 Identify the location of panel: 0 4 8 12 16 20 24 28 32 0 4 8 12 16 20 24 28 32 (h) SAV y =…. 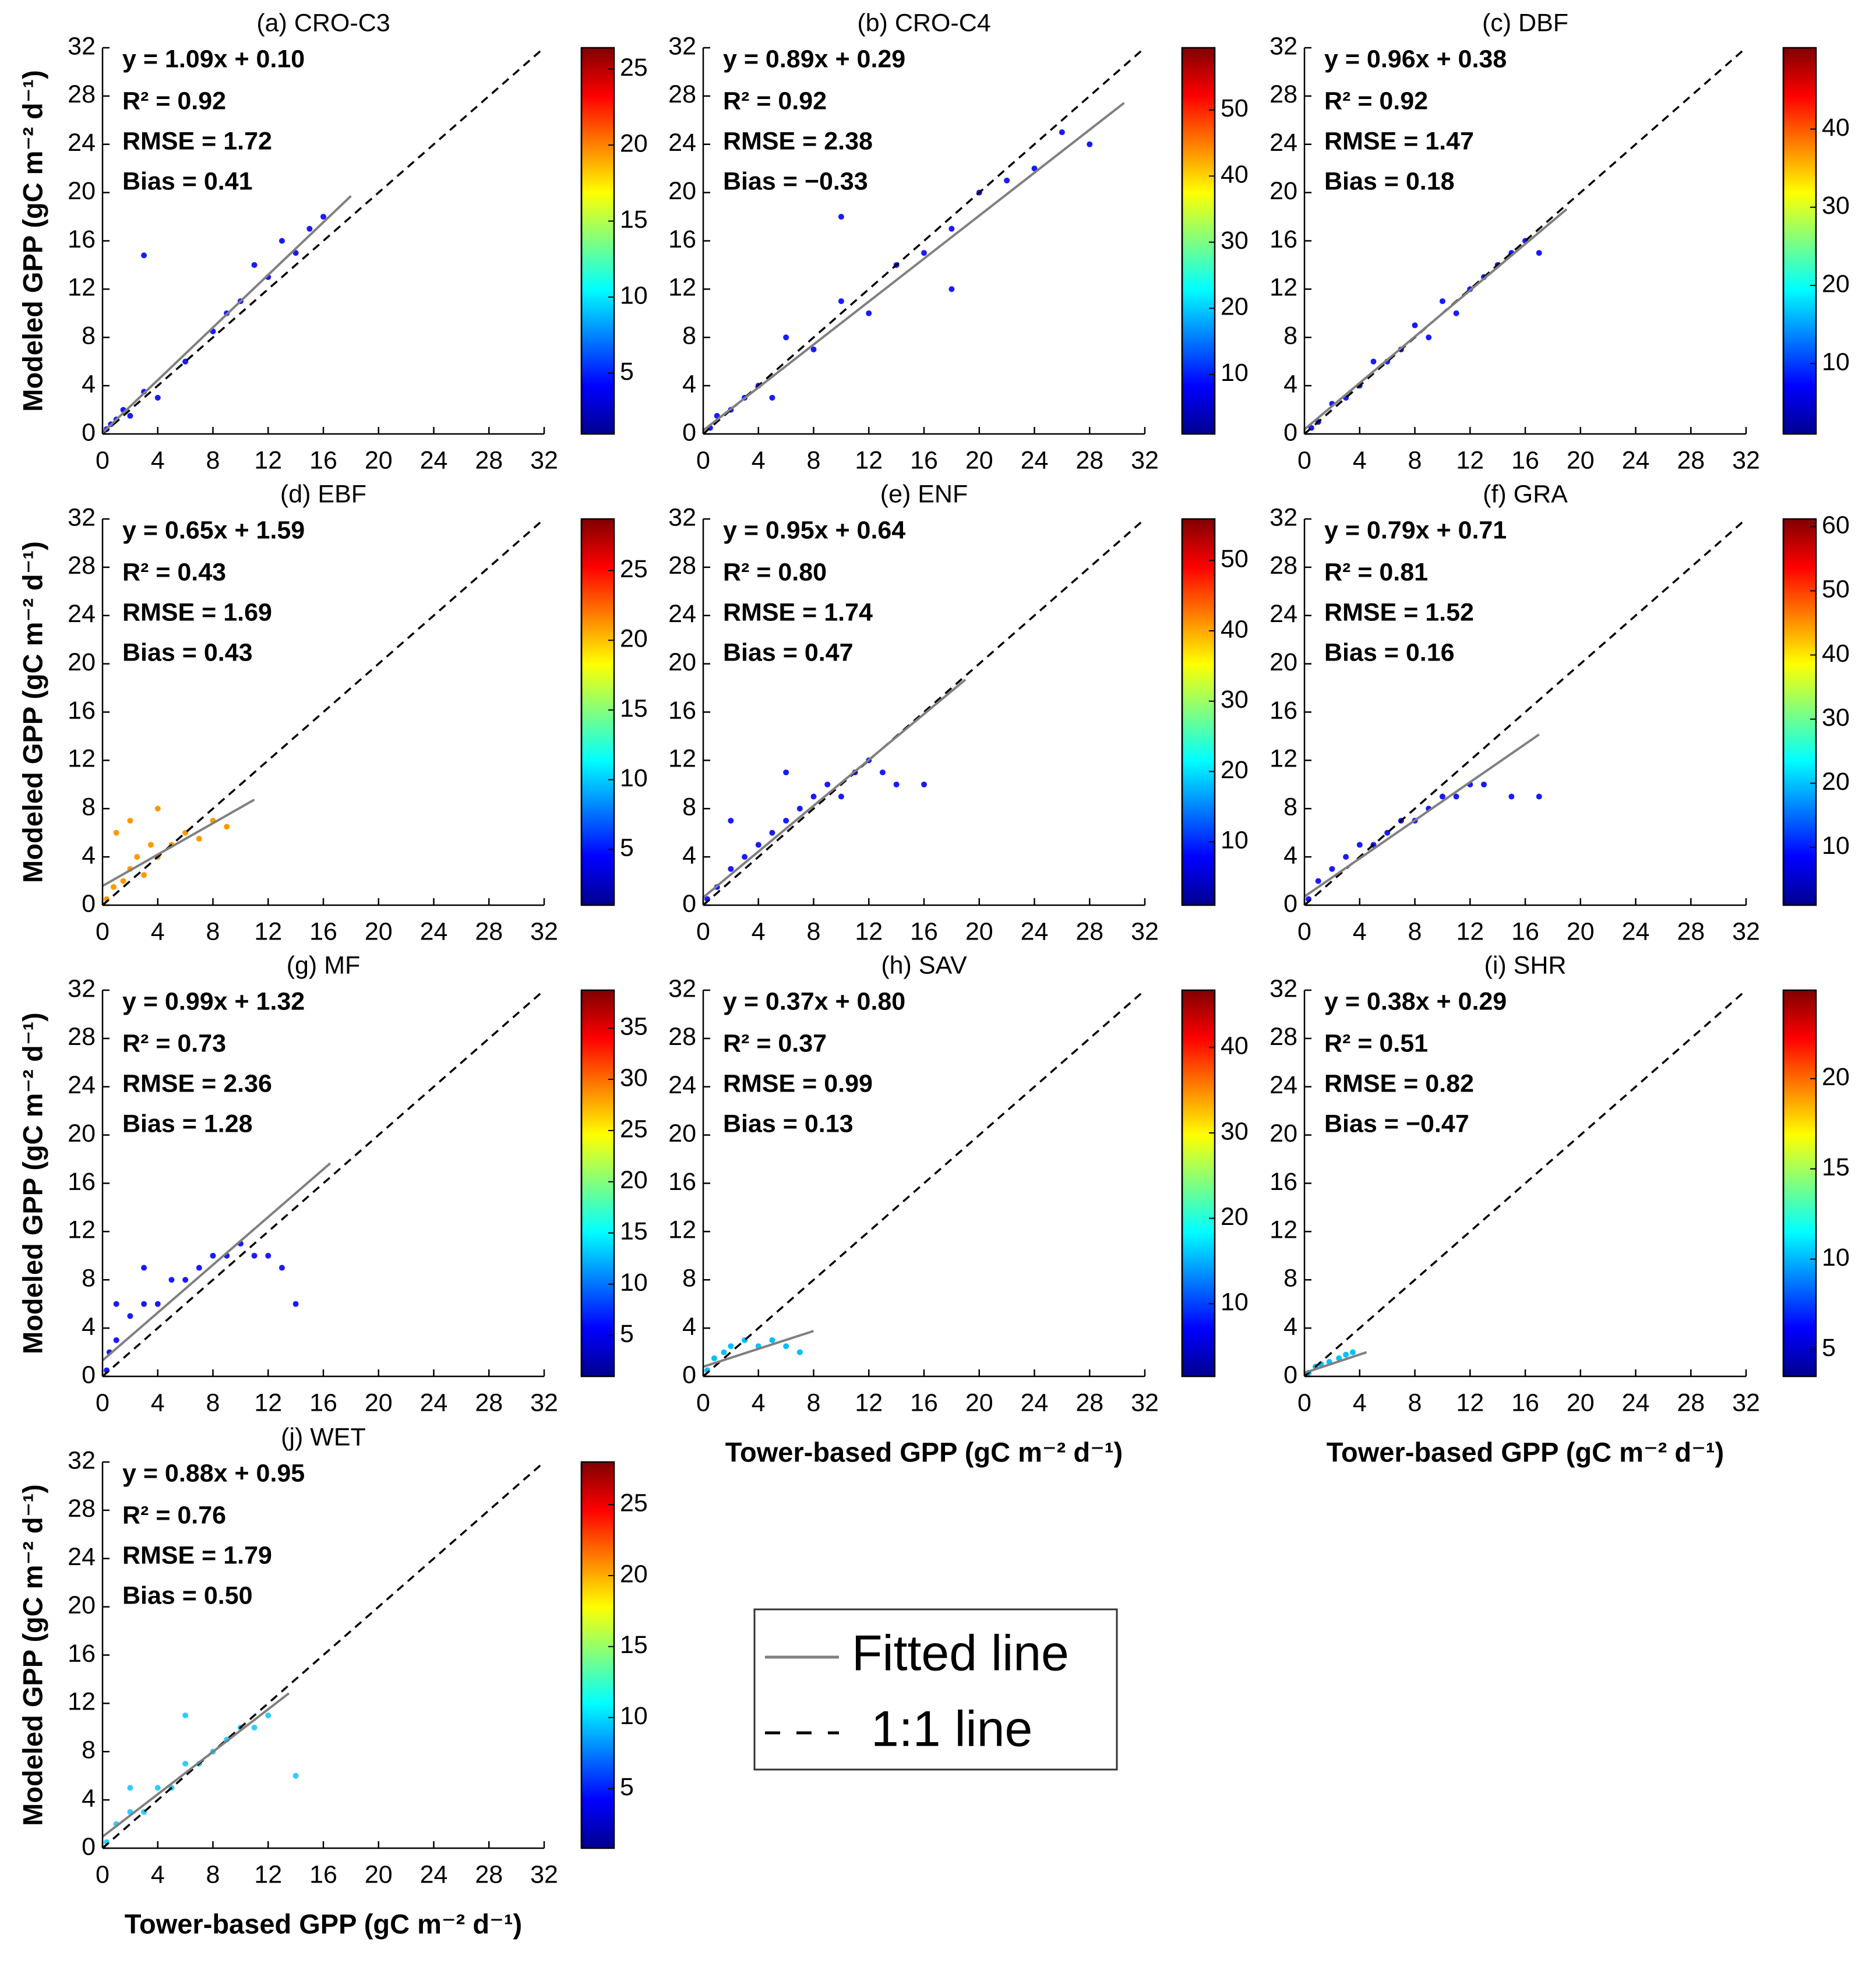
(958, 1209).